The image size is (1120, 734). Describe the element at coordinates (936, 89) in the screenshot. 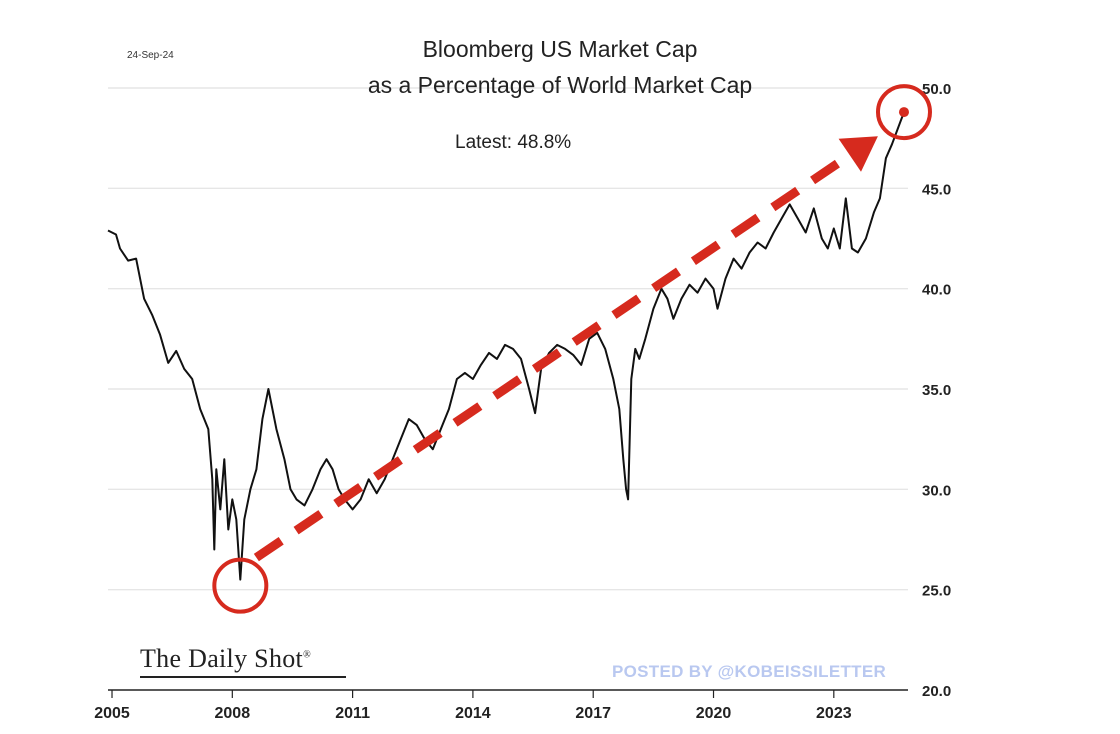

I see `y-tick-label: 50.0` at that location.